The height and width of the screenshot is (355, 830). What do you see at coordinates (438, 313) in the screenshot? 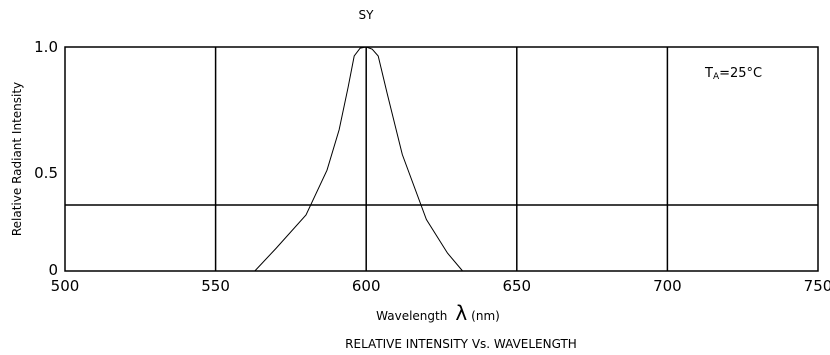
I see `x-axis-label: Wavelength λ (nm)` at bounding box center [438, 313].